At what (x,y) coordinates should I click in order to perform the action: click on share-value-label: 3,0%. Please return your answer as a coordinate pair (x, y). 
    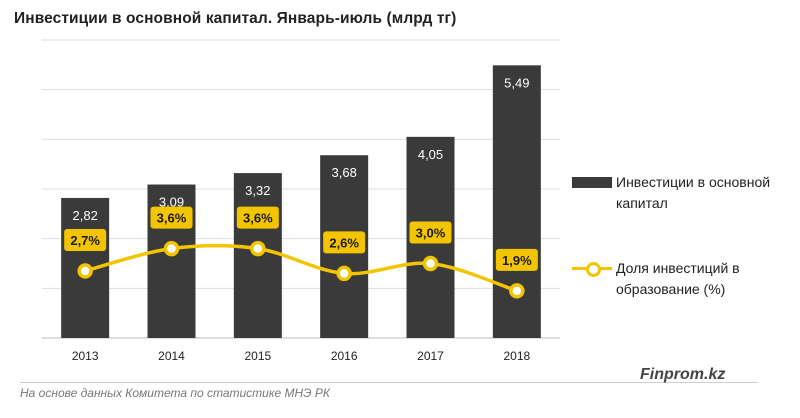
    Looking at the image, I should click on (431, 233).